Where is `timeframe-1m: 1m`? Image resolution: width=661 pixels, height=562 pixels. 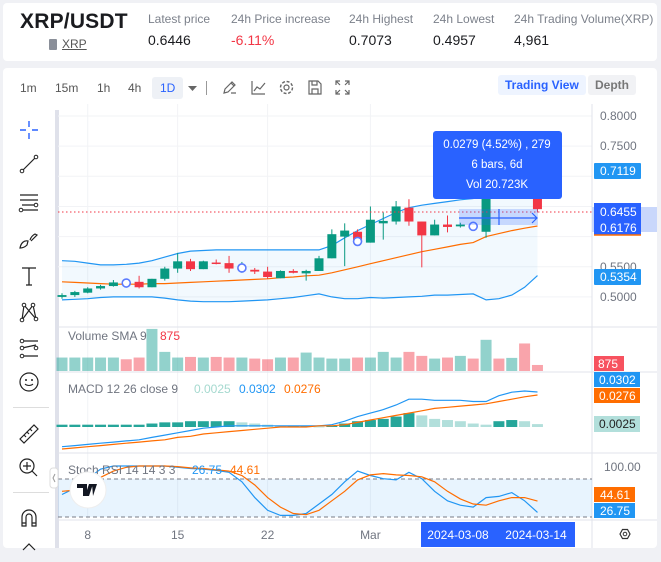 timeframe-1m: 1m is located at coordinates (28, 88).